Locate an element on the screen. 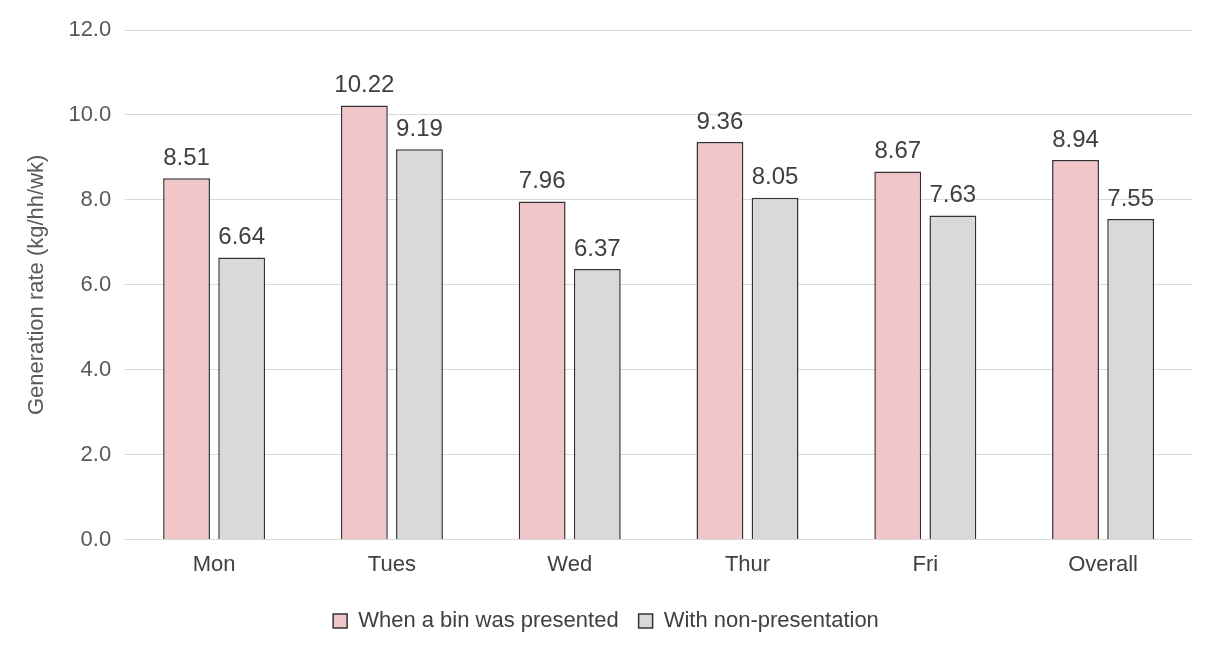 The image size is (1227, 652). data-label: 10.22 is located at coordinates (364, 84).